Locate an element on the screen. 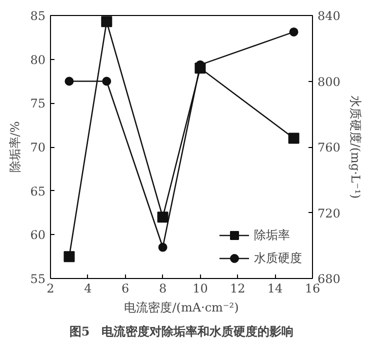 The image size is (367, 343). x-tick-label: 6 is located at coordinates (126, 289).